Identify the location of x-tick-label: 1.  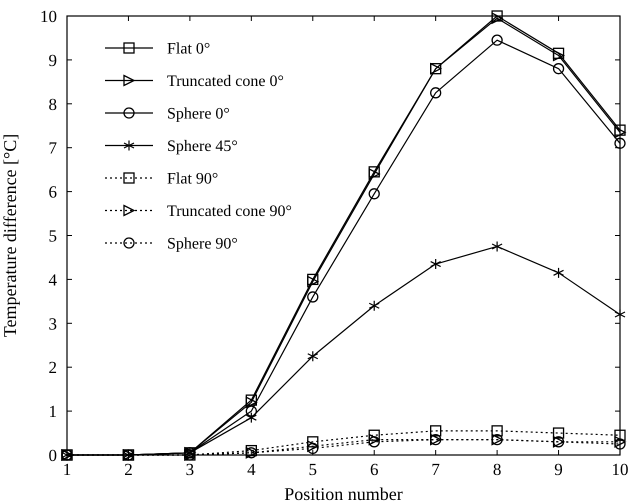
(67, 469).